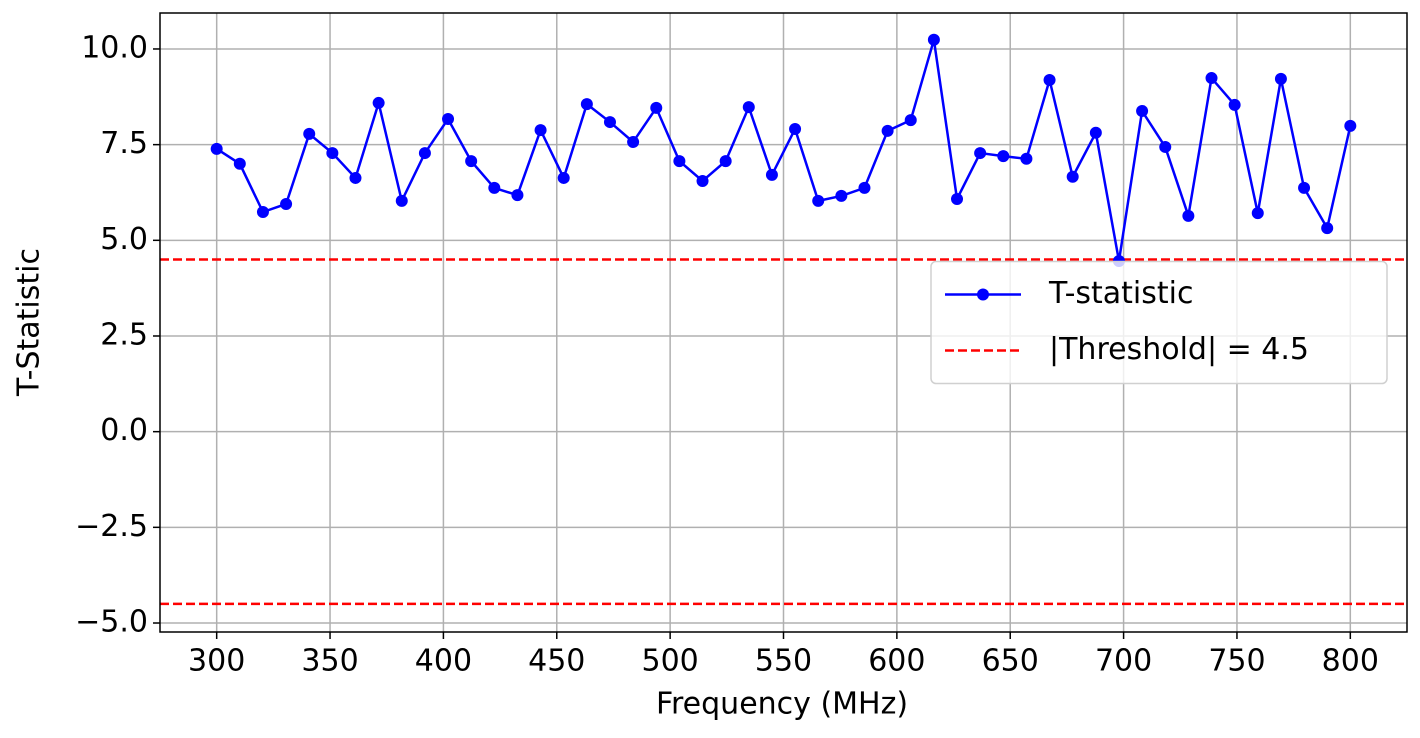 This screenshot has height=738, width=1420. What do you see at coordinates (124, 239) in the screenshot?
I see `y-tick-label: 5.0` at bounding box center [124, 239].